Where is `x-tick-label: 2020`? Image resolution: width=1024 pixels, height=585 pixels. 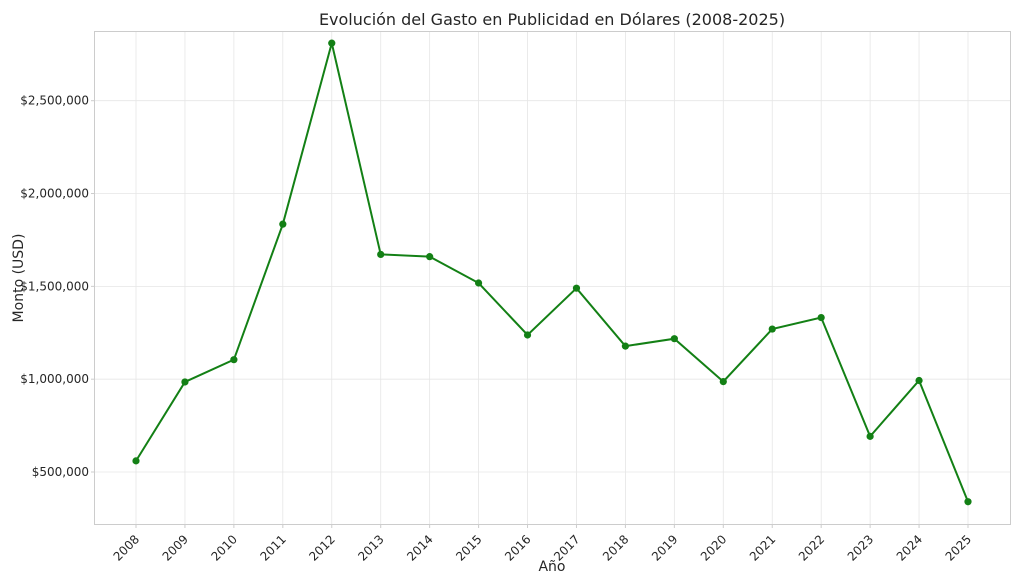
x-tick-label: 2020 is located at coordinates (713, 547).